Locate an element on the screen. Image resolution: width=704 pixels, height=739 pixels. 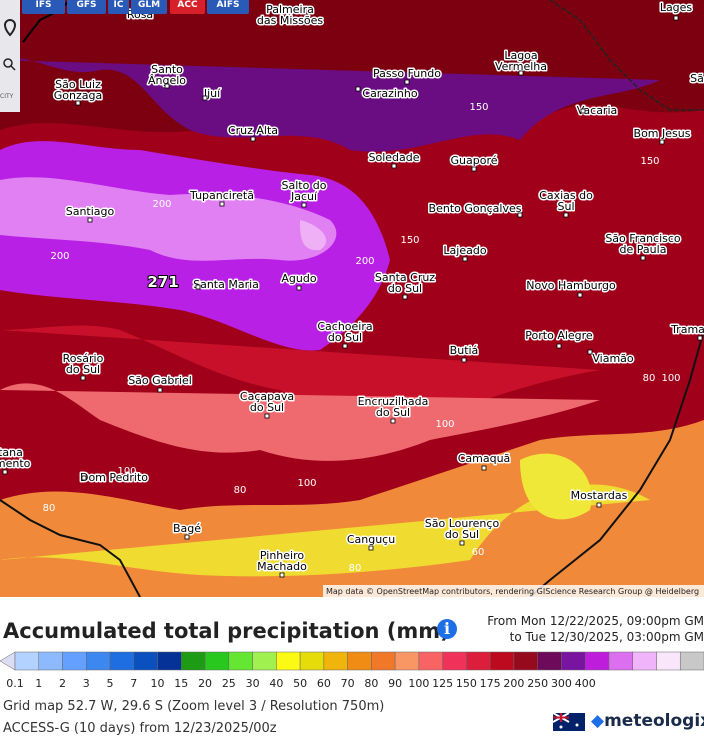
city-label: Camaquã is located at coordinates (484, 458).